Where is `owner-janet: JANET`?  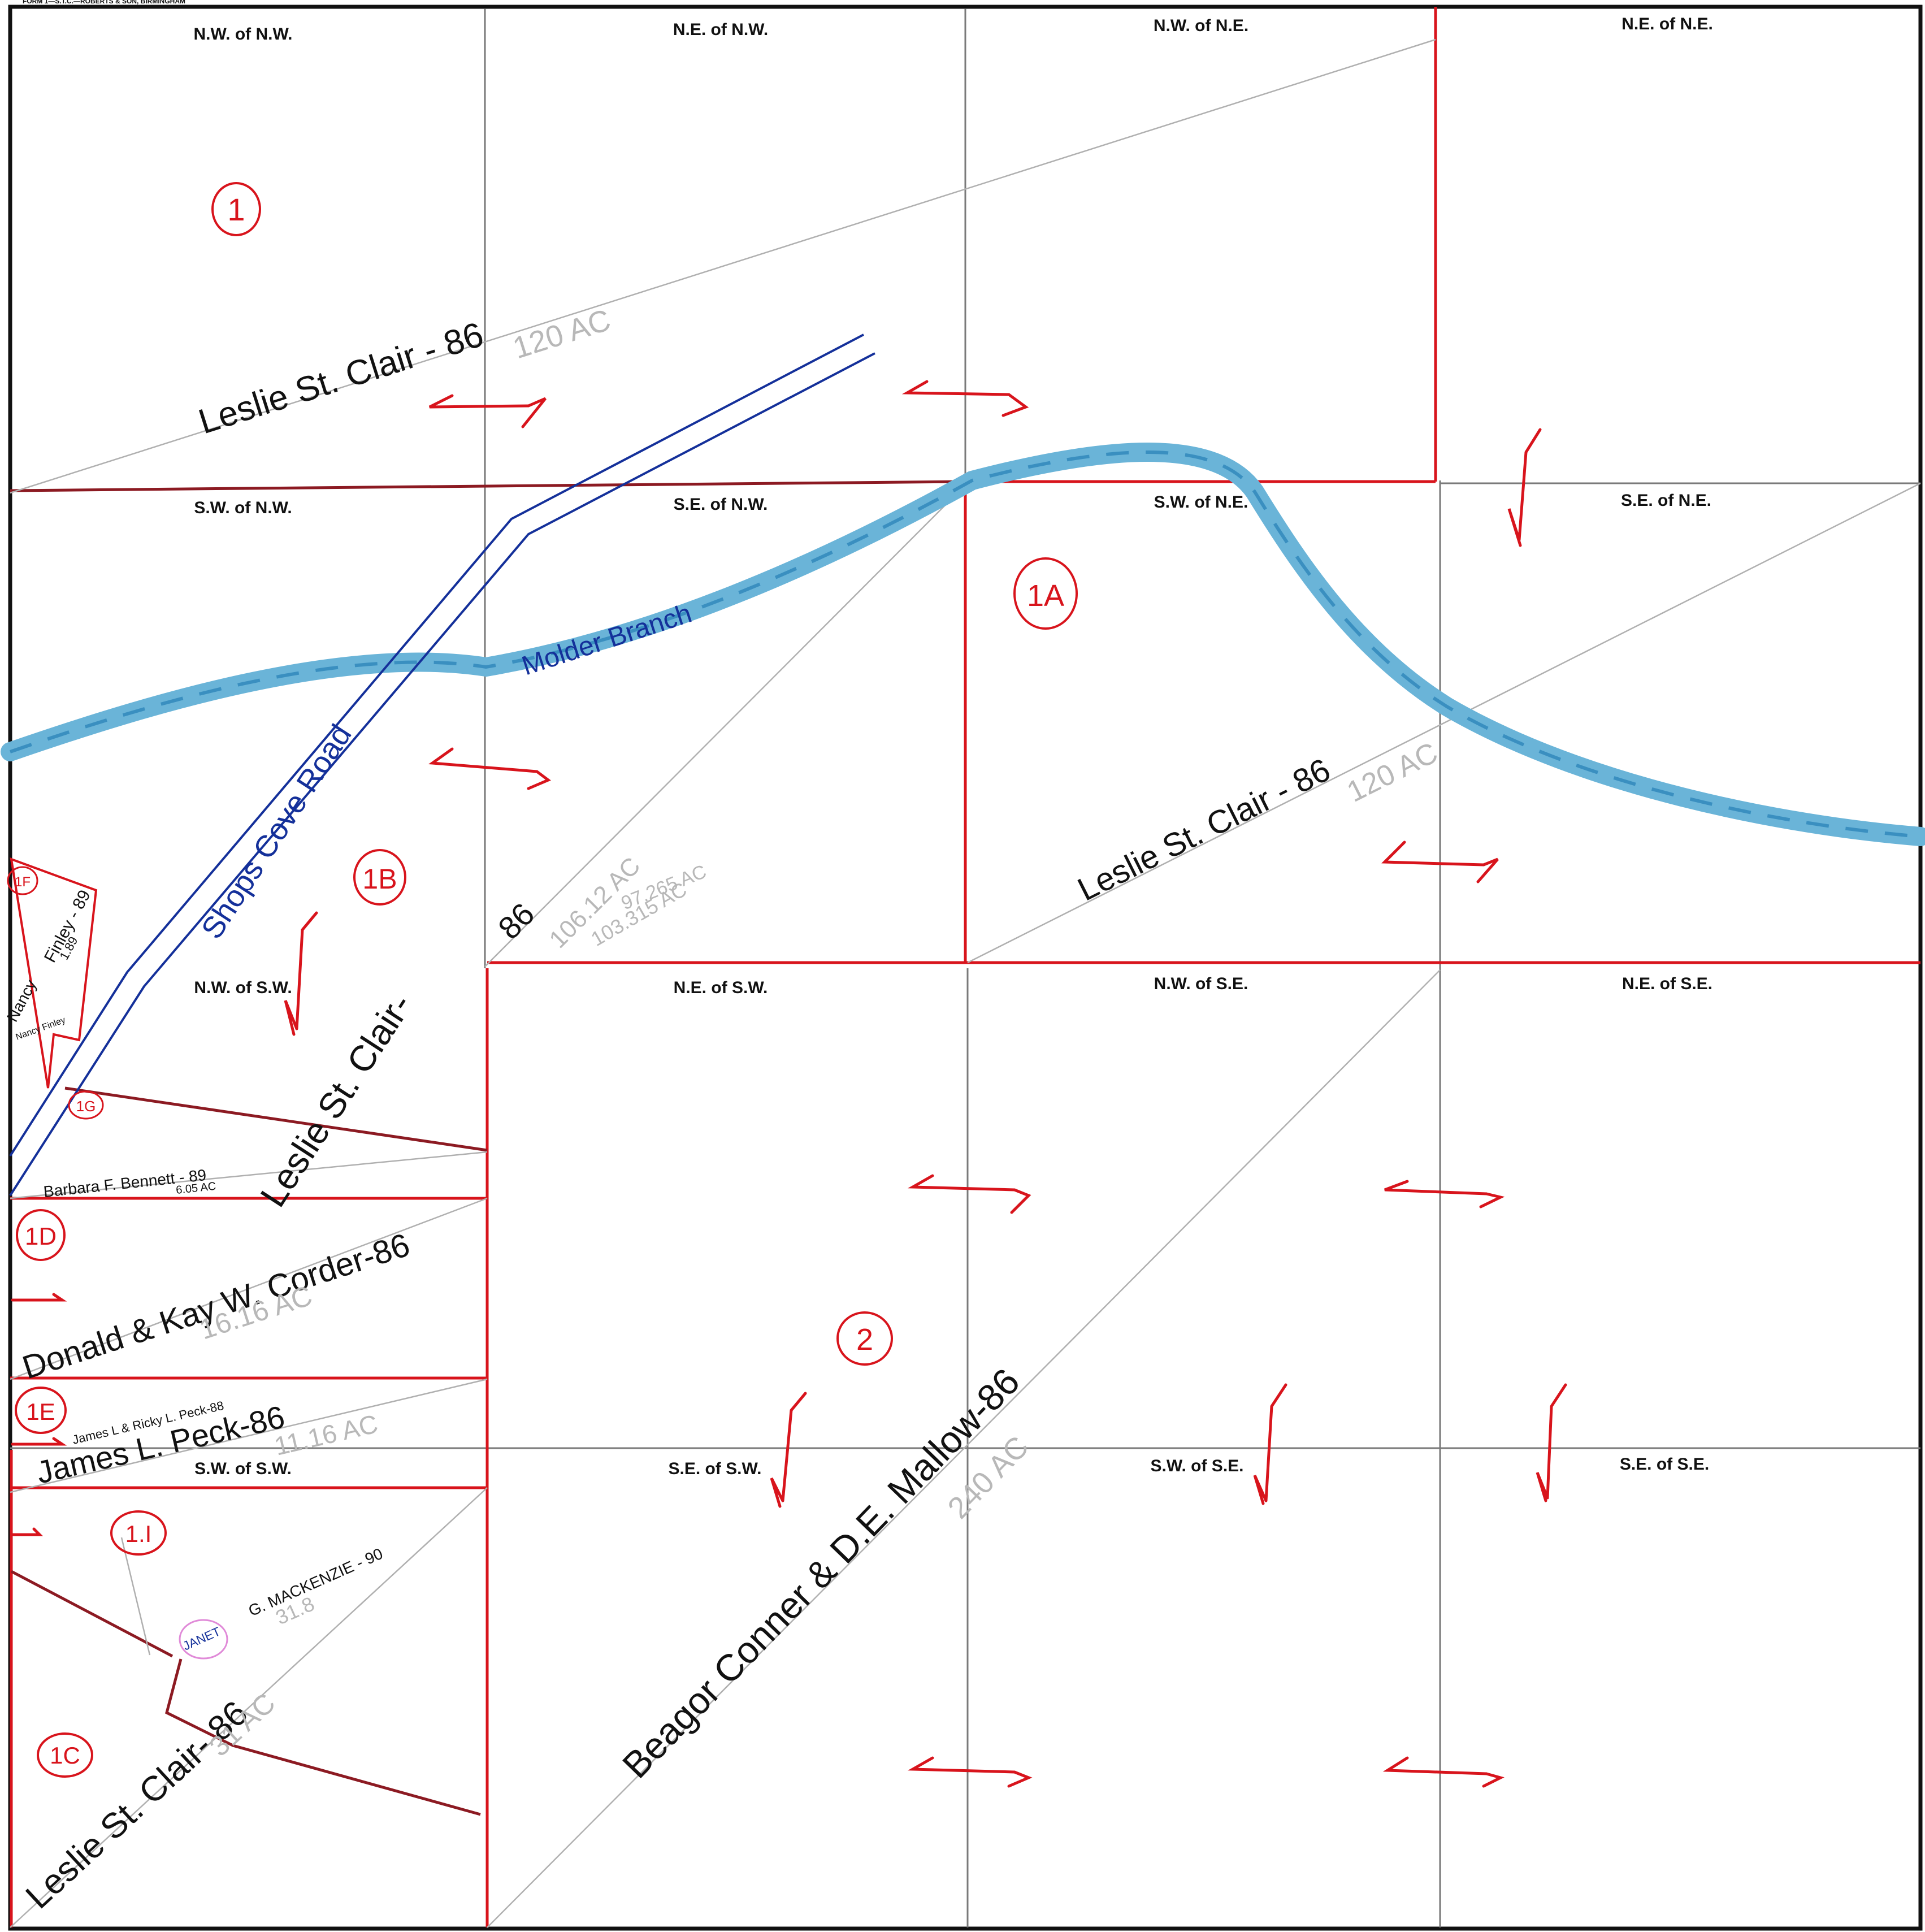 owner-janet: JANET is located at coordinates (202, 1638).